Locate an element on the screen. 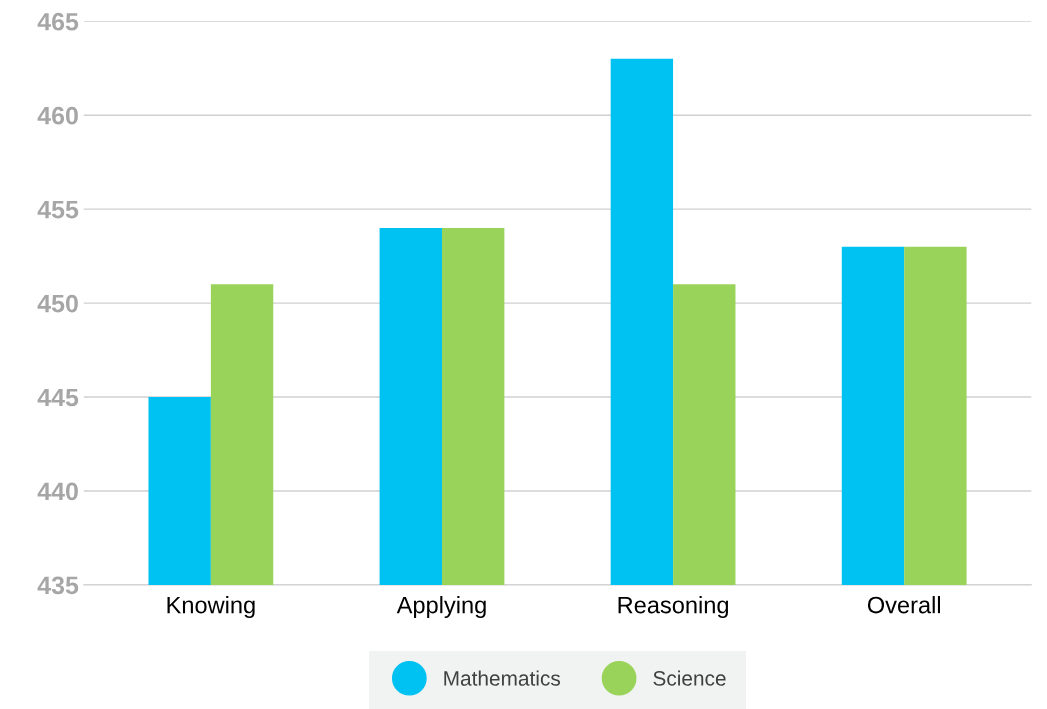  y-tick-label: 450 is located at coordinates (57, 303).